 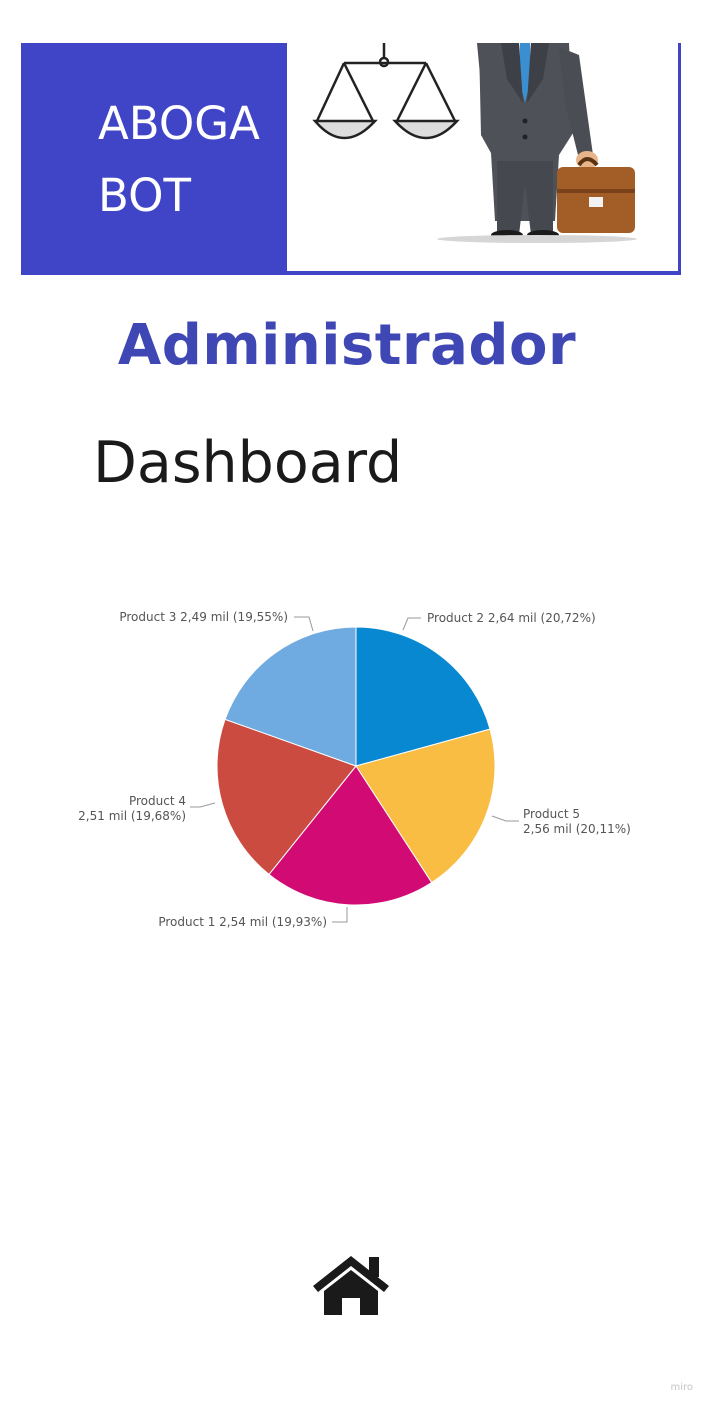 I want to click on slice-label: Product 2 2,64 mil (20,72%), so click(x=511, y=618).